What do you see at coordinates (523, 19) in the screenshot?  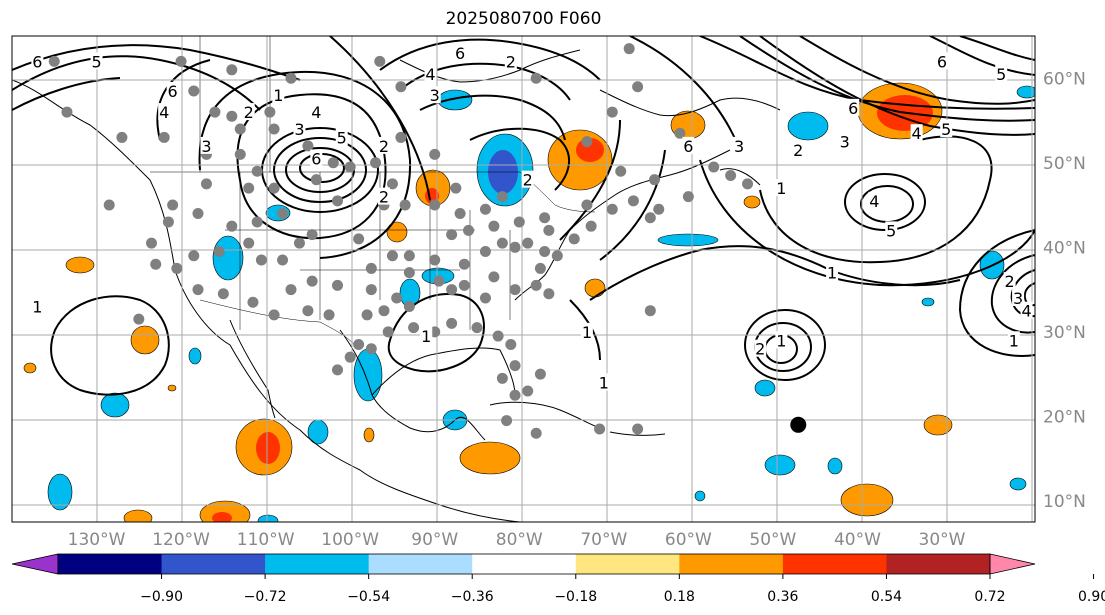 I see `map-title: 2025080700 F060` at bounding box center [523, 19].